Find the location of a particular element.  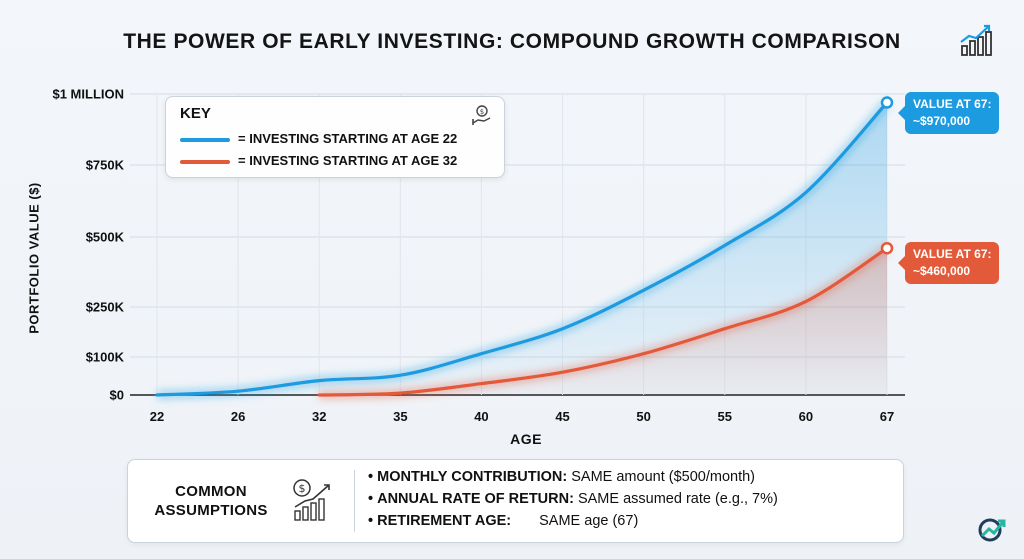

series-endpoint-early is located at coordinates (887, 102).